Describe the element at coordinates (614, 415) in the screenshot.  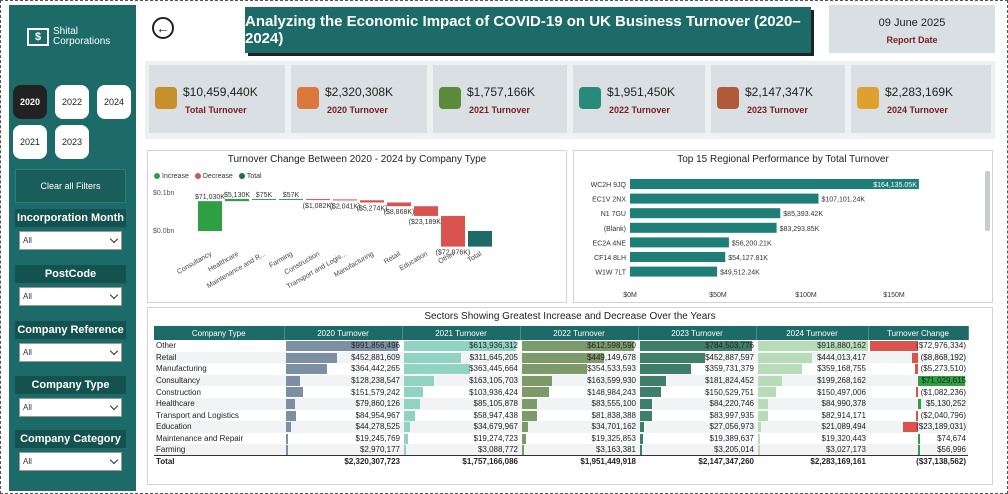
I see `cell-value: $81,838,388` at that location.